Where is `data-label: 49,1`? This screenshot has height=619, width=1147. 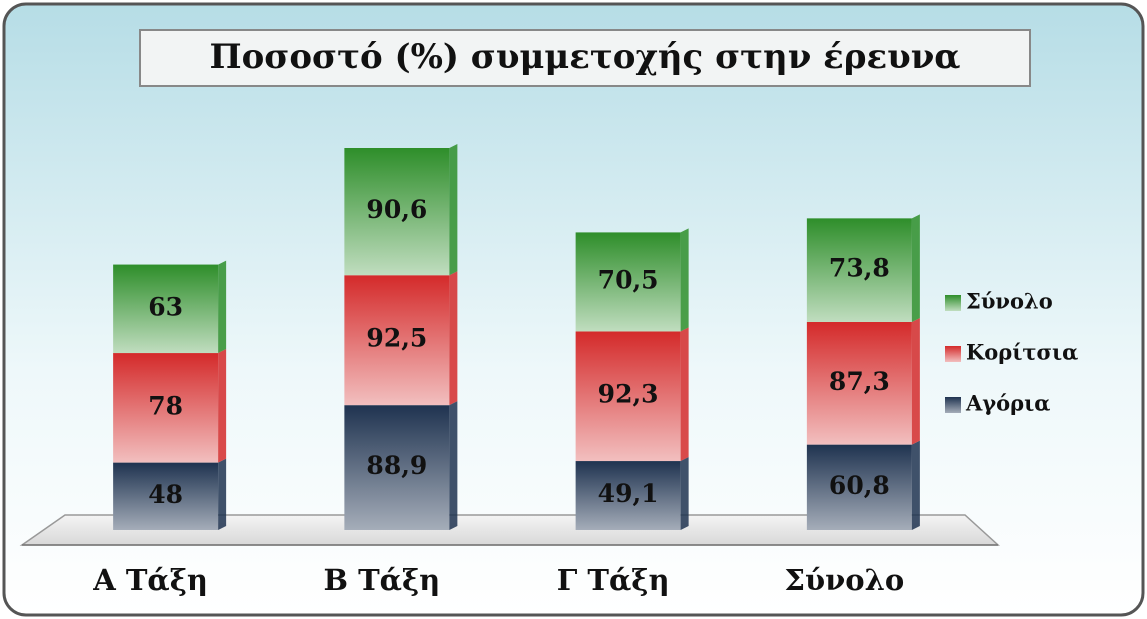 data-label: 49,1 is located at coordinates (628, 493).